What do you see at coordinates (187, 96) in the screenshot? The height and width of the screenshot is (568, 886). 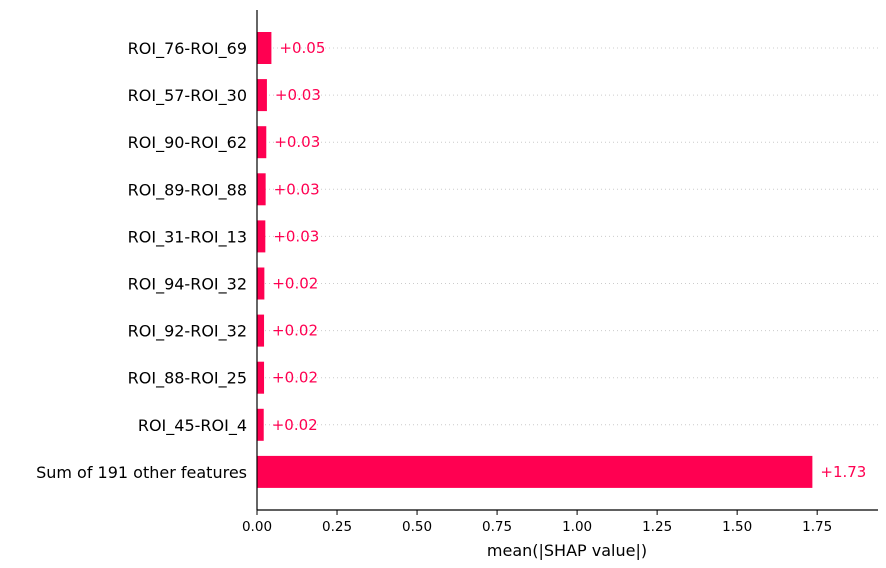 I see `category-label: ROI_57-ROI_30` at bounding box center [187, 96].